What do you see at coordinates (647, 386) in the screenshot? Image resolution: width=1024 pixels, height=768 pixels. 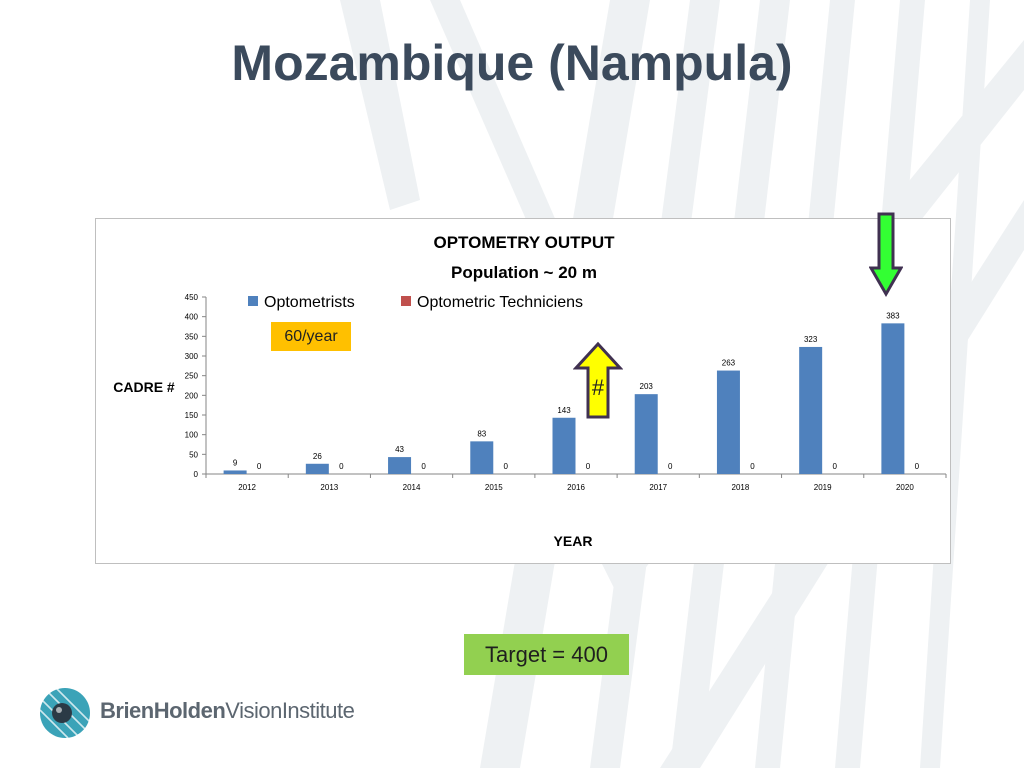 I see `data-label: 203` at bounding box center [647, 386].